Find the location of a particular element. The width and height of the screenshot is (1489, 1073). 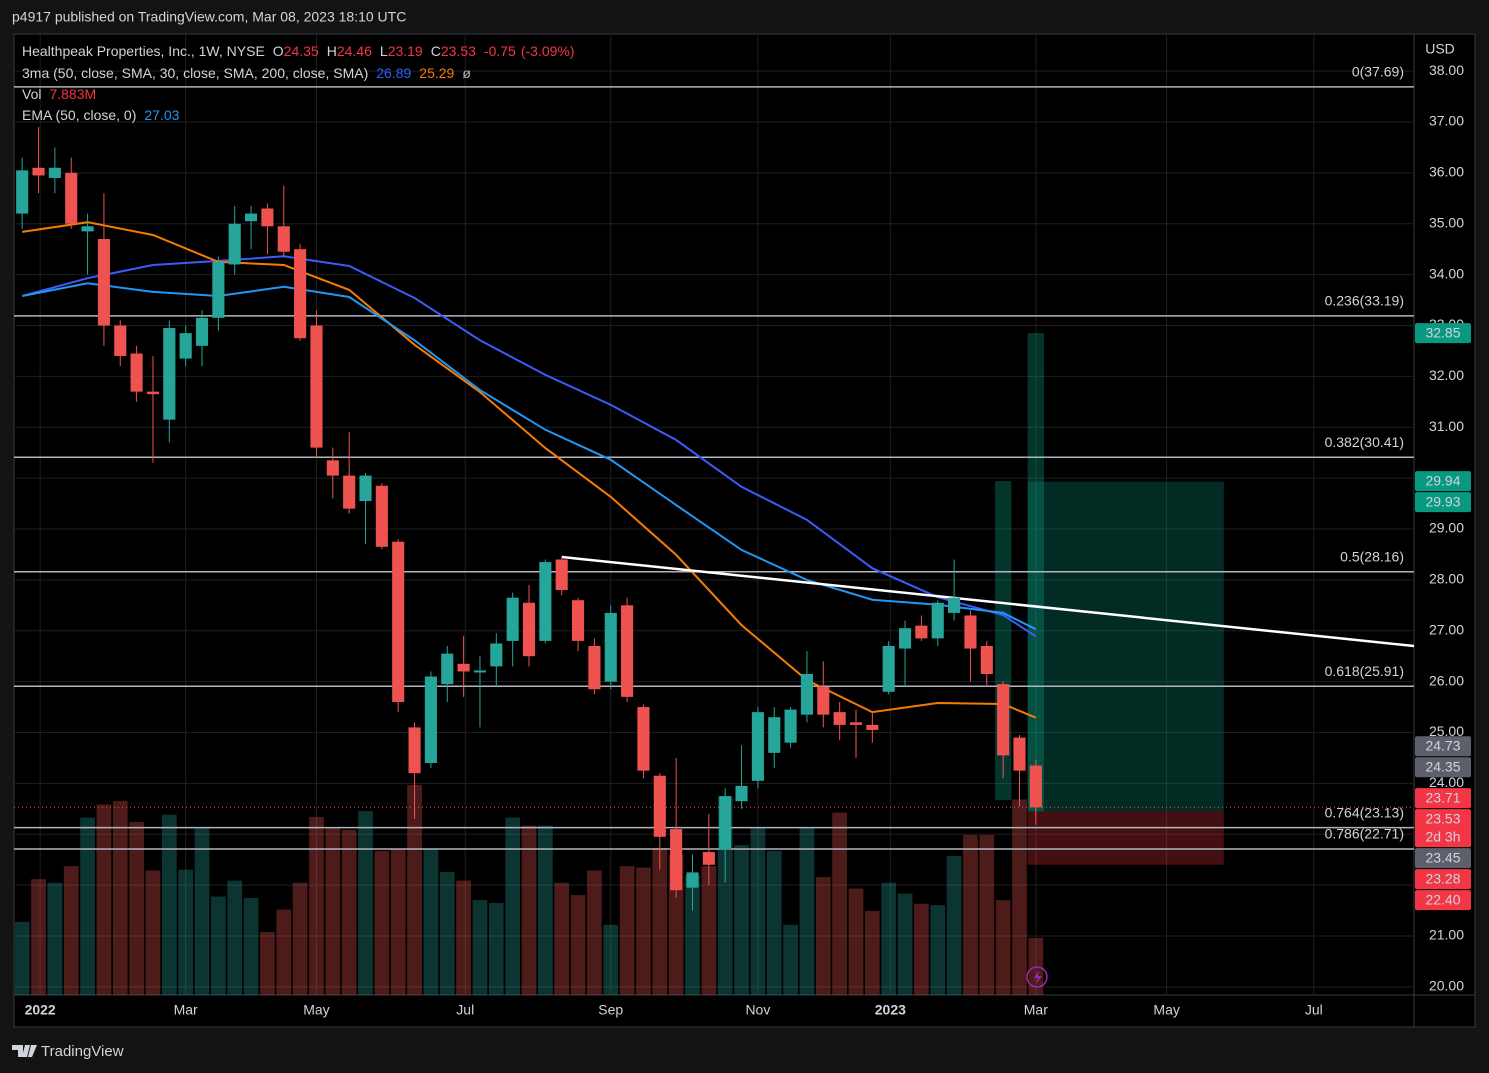

legend-item: Vol is located at coordinates (31, 94).